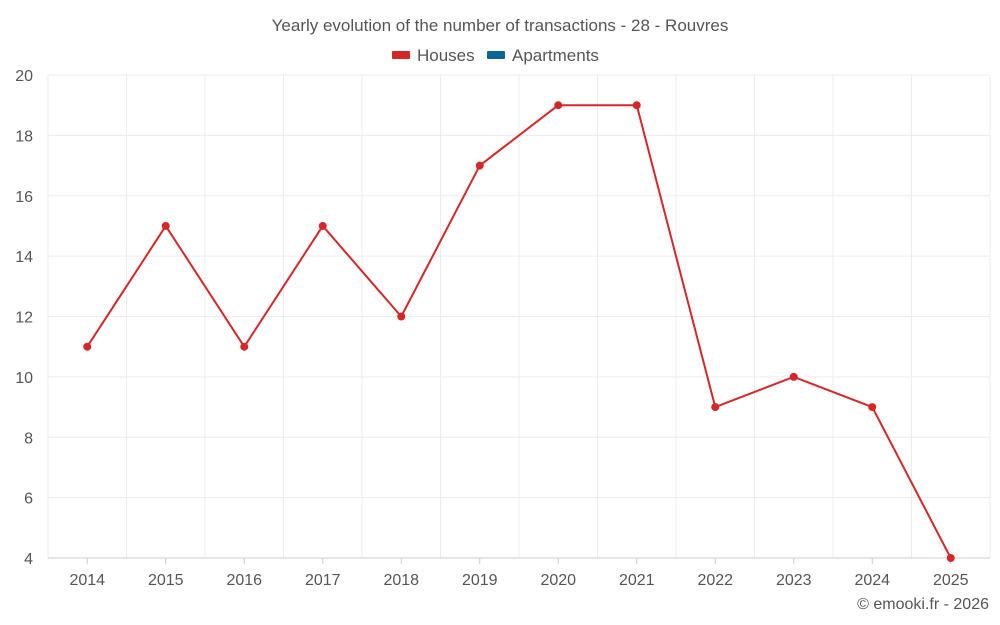 This screenshot has width=1000, height=625. I want to click on legend-swatch-houses, so click(401, 55).